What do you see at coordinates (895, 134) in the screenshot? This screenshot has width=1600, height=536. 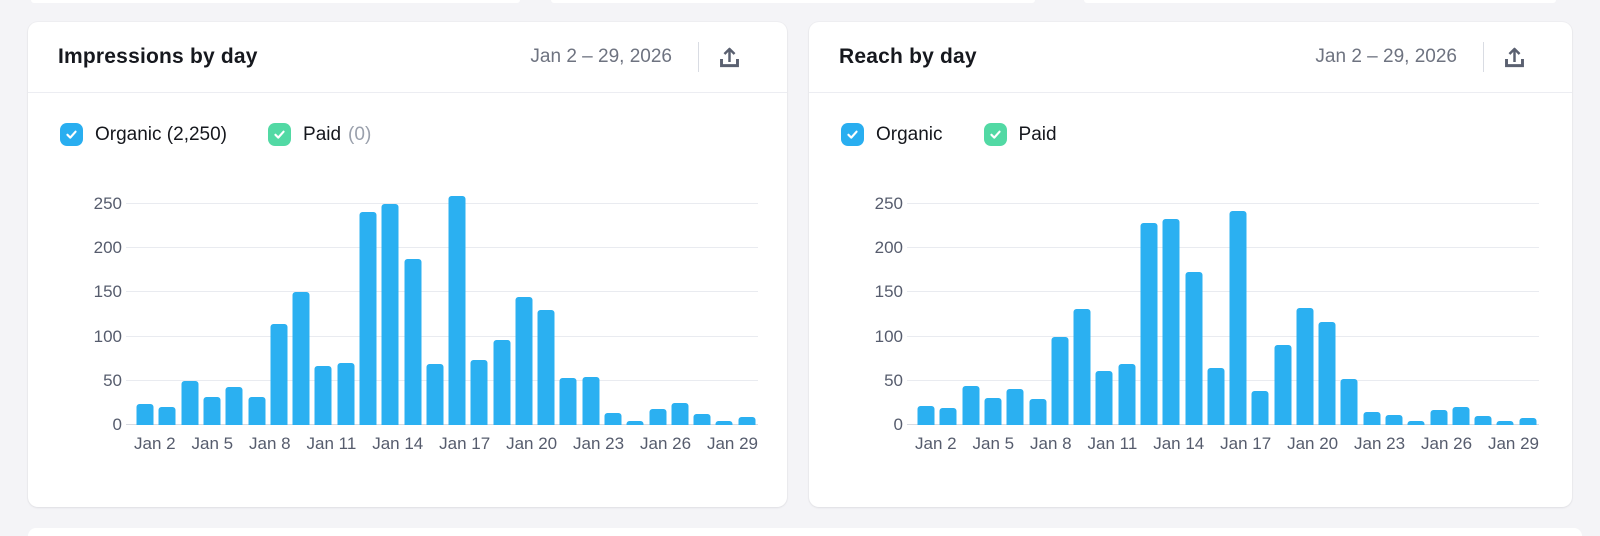 I see `legend-item-organic: Organic` at bounding box center [895, 134].